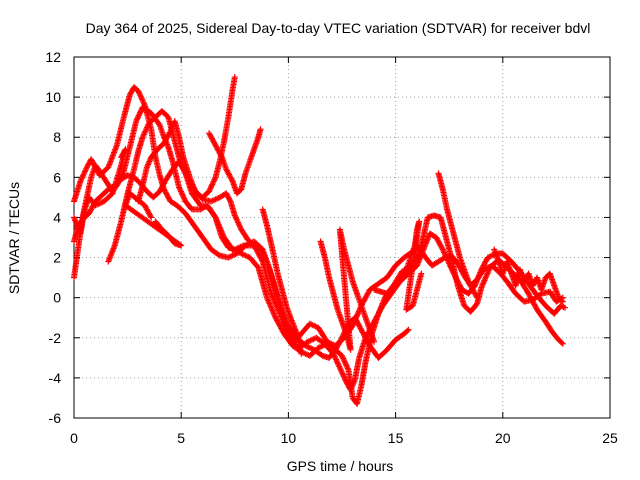 The image size is (640, 480). What do you see at coordinates (235, 161) in the screenshot?
I see `series-trace-g` at bounding box center [235, 161].